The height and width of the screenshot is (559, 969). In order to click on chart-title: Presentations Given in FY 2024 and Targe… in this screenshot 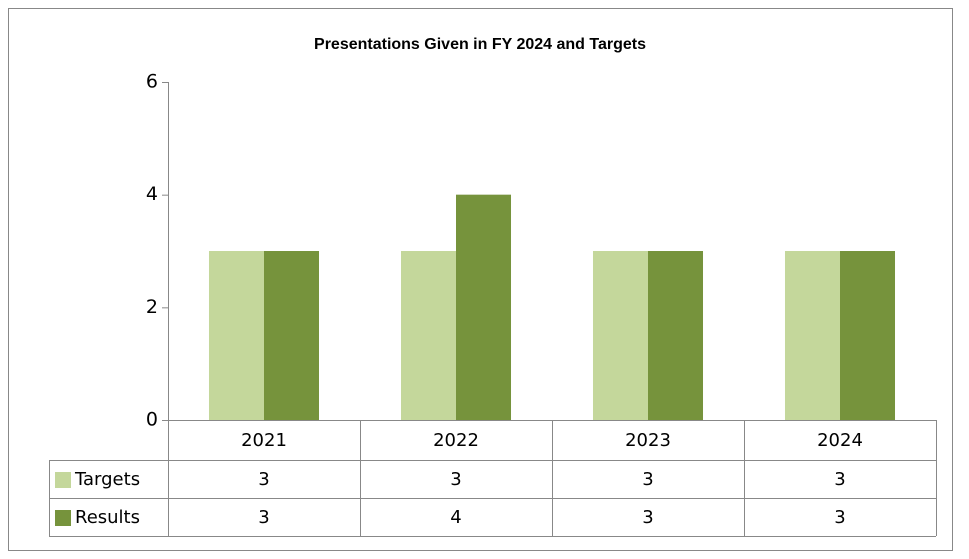, I will do `click(480, 44)`.